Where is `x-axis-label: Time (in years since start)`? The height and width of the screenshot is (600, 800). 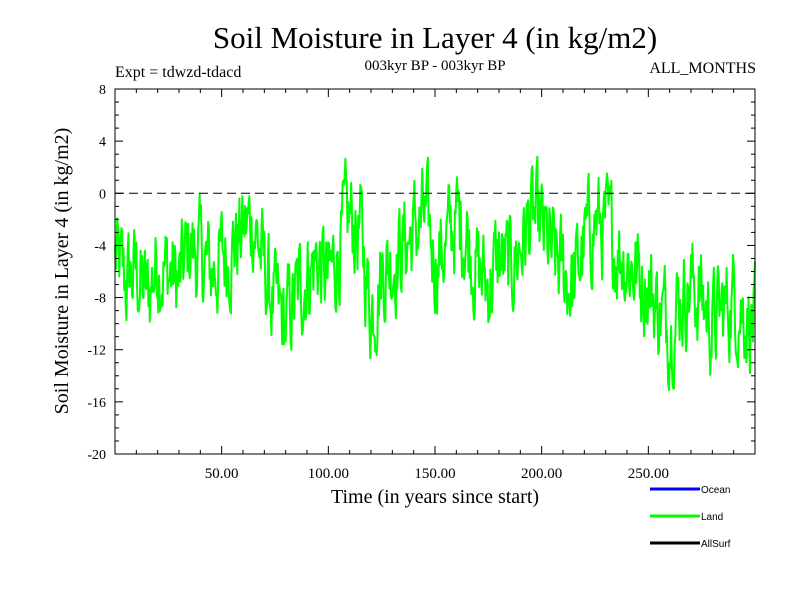 x-axis-label: Time (in years since start) is located at coordinates (435, 497).